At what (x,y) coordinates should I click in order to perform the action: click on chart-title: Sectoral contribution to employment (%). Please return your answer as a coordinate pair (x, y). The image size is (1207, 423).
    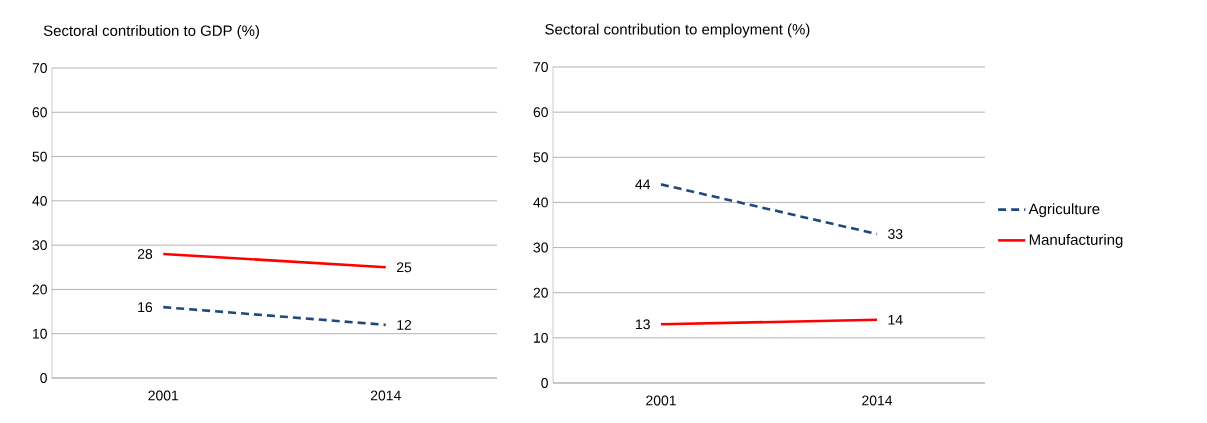
    Looking at the image, I should click on (677, 30).